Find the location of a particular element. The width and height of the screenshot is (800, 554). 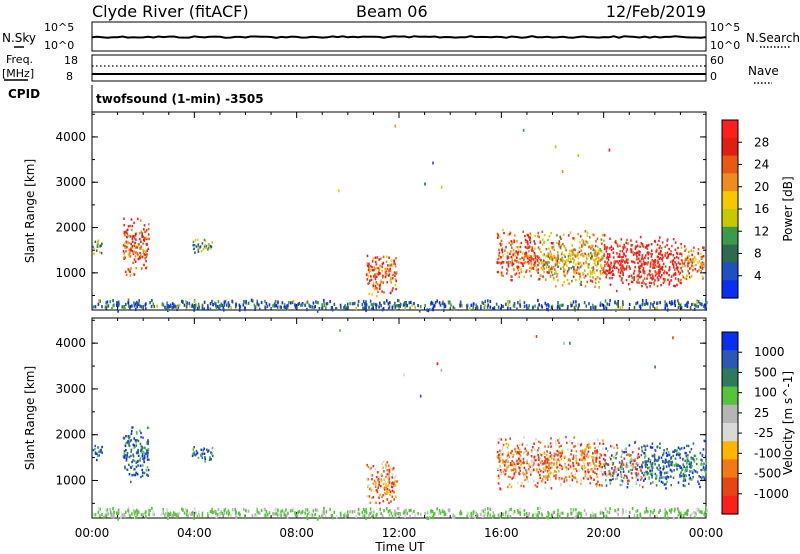

colorbar-segment is located at coordinates (730, 396).